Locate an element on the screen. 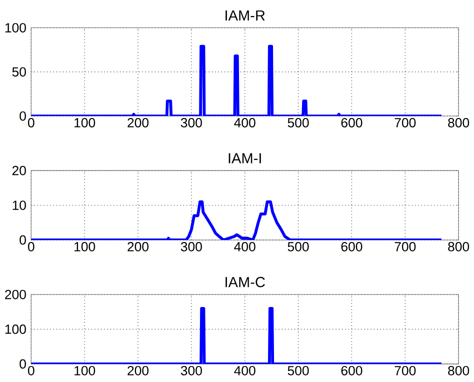  chart-title: IAM-I is located at coordinates (244, 158).